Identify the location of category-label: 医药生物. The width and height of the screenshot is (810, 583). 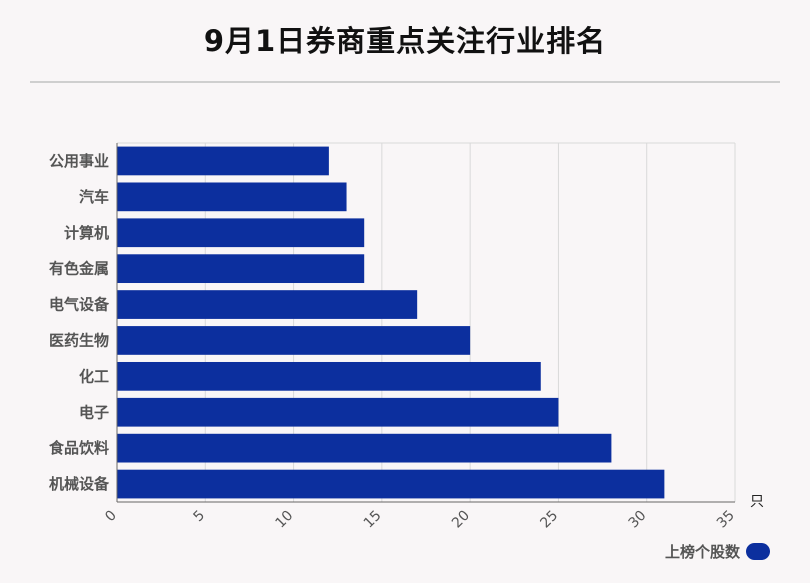
(79, 340).